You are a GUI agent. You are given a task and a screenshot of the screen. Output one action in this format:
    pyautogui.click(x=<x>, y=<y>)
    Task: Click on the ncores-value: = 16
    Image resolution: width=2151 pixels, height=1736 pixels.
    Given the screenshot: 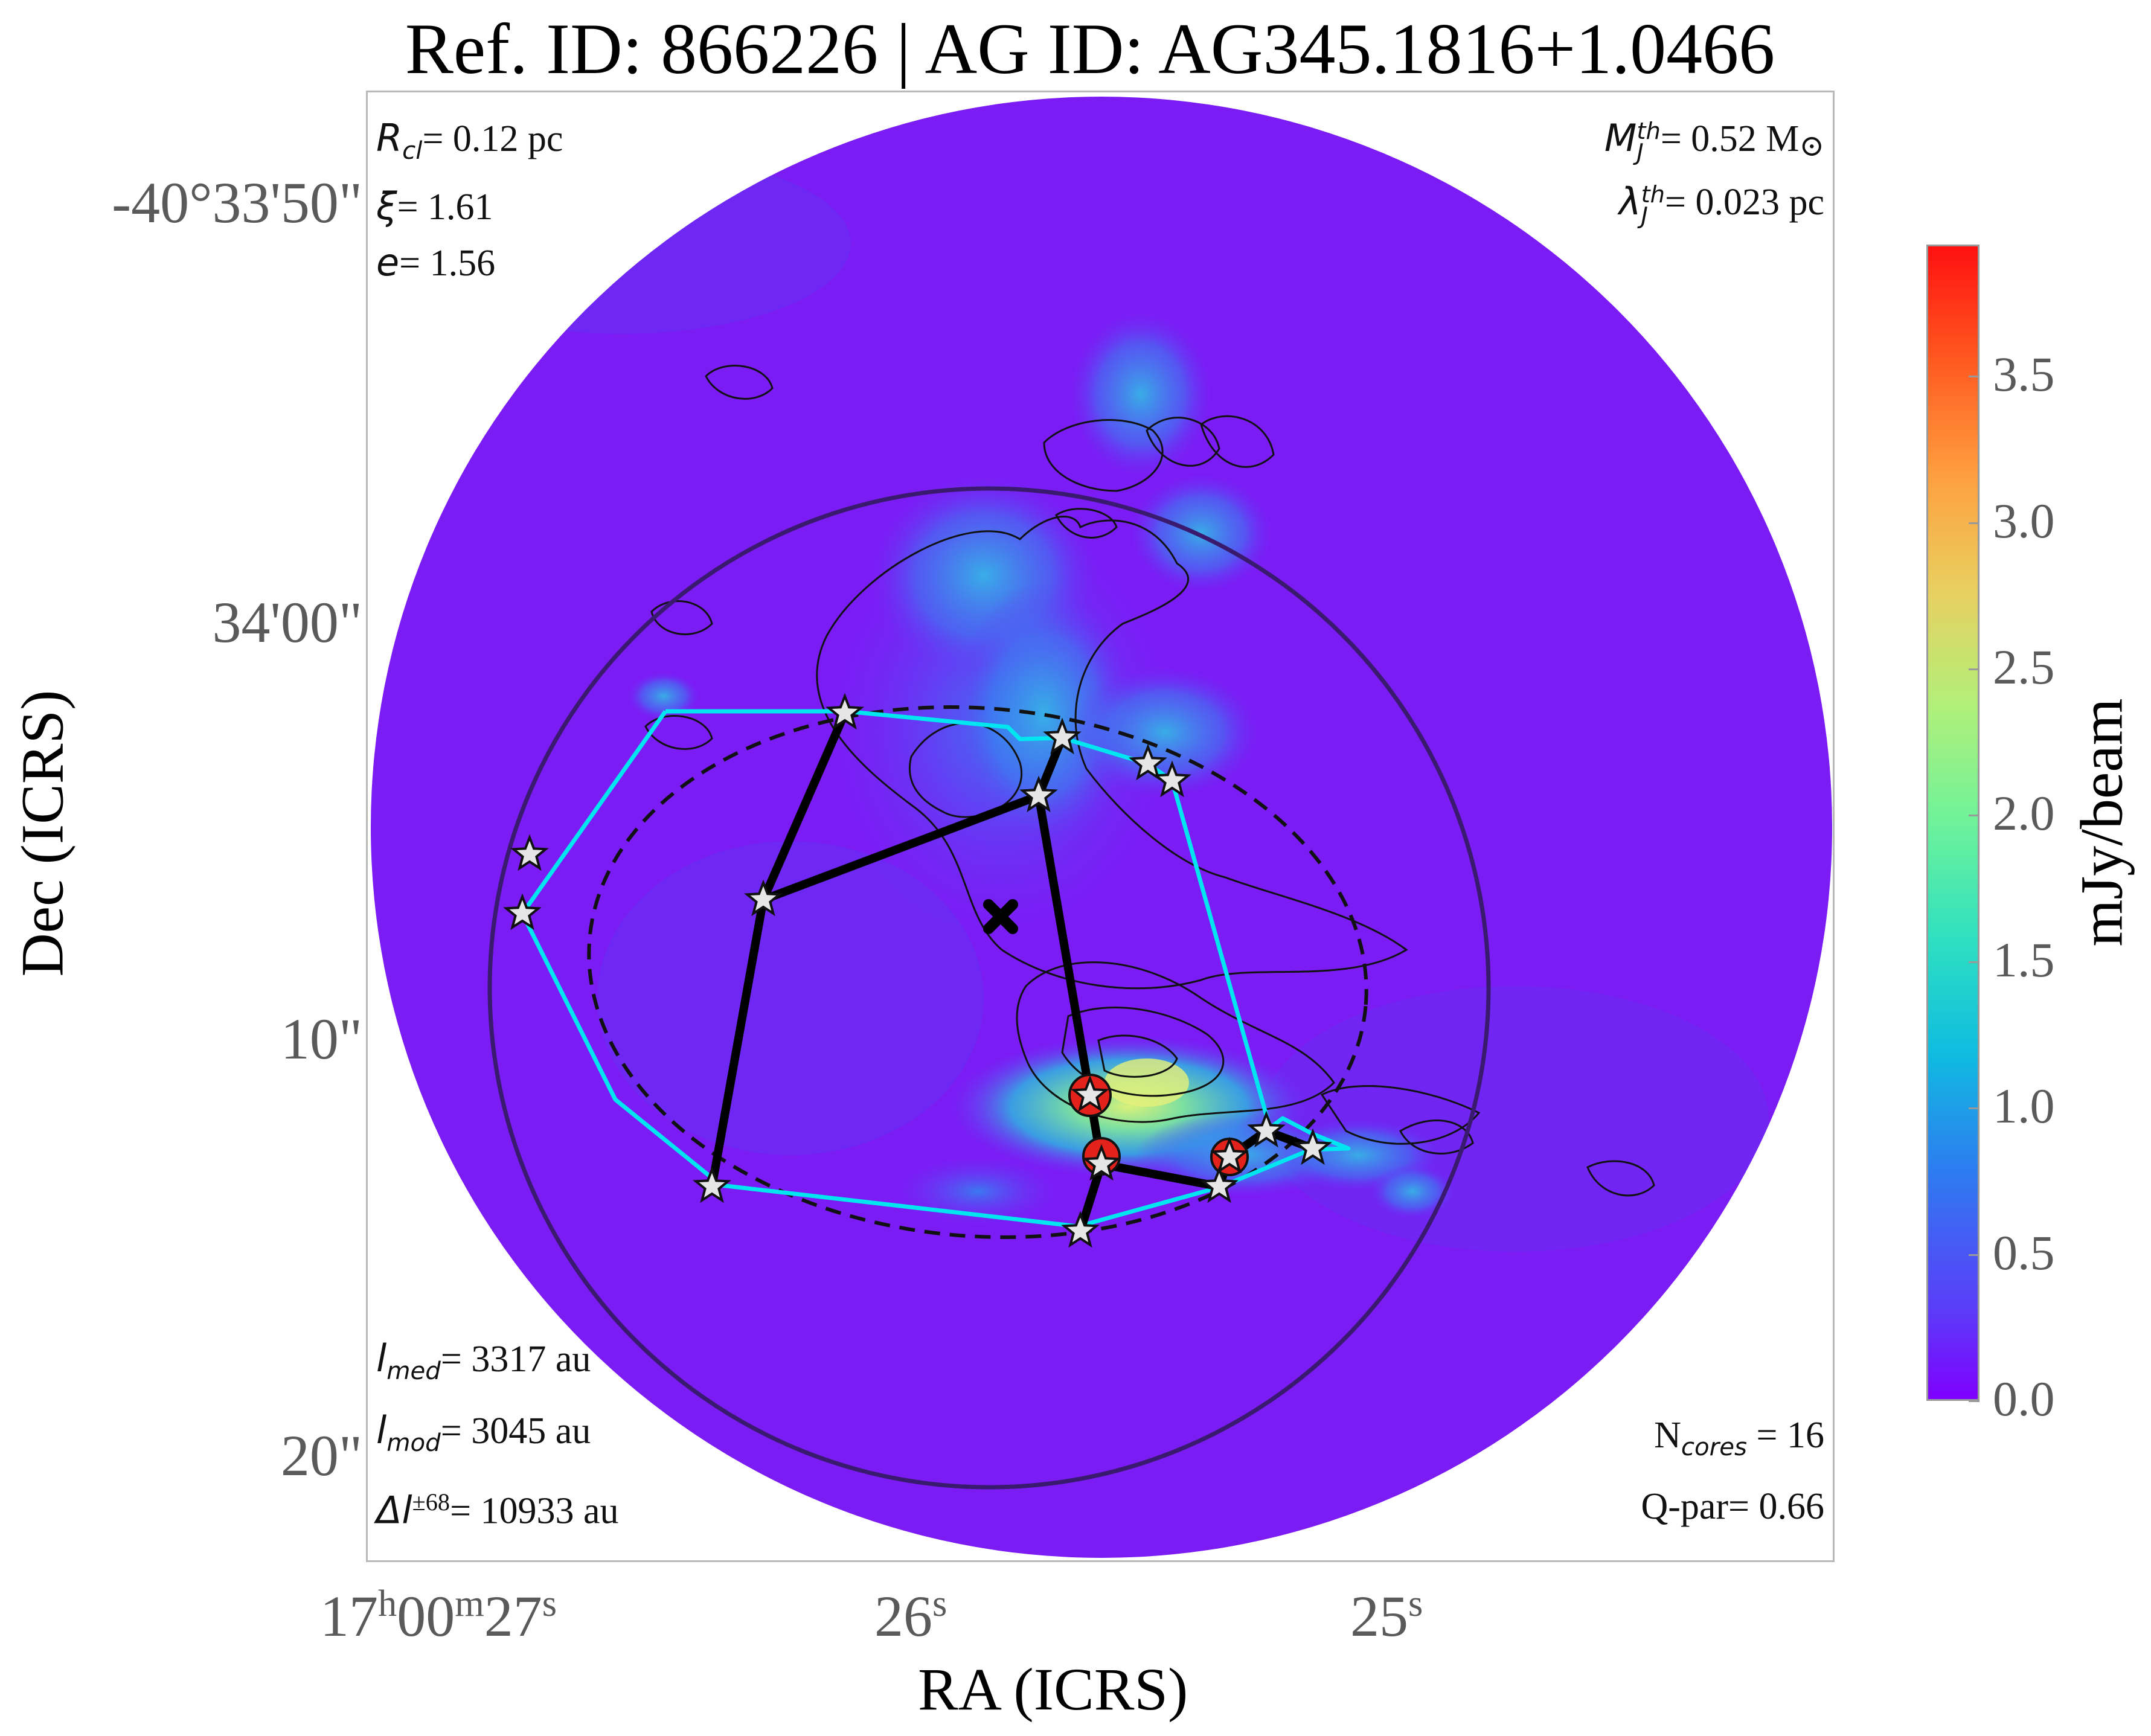 What is the action you would take?
    pyautogui.click(x=1786, y=1435)
    